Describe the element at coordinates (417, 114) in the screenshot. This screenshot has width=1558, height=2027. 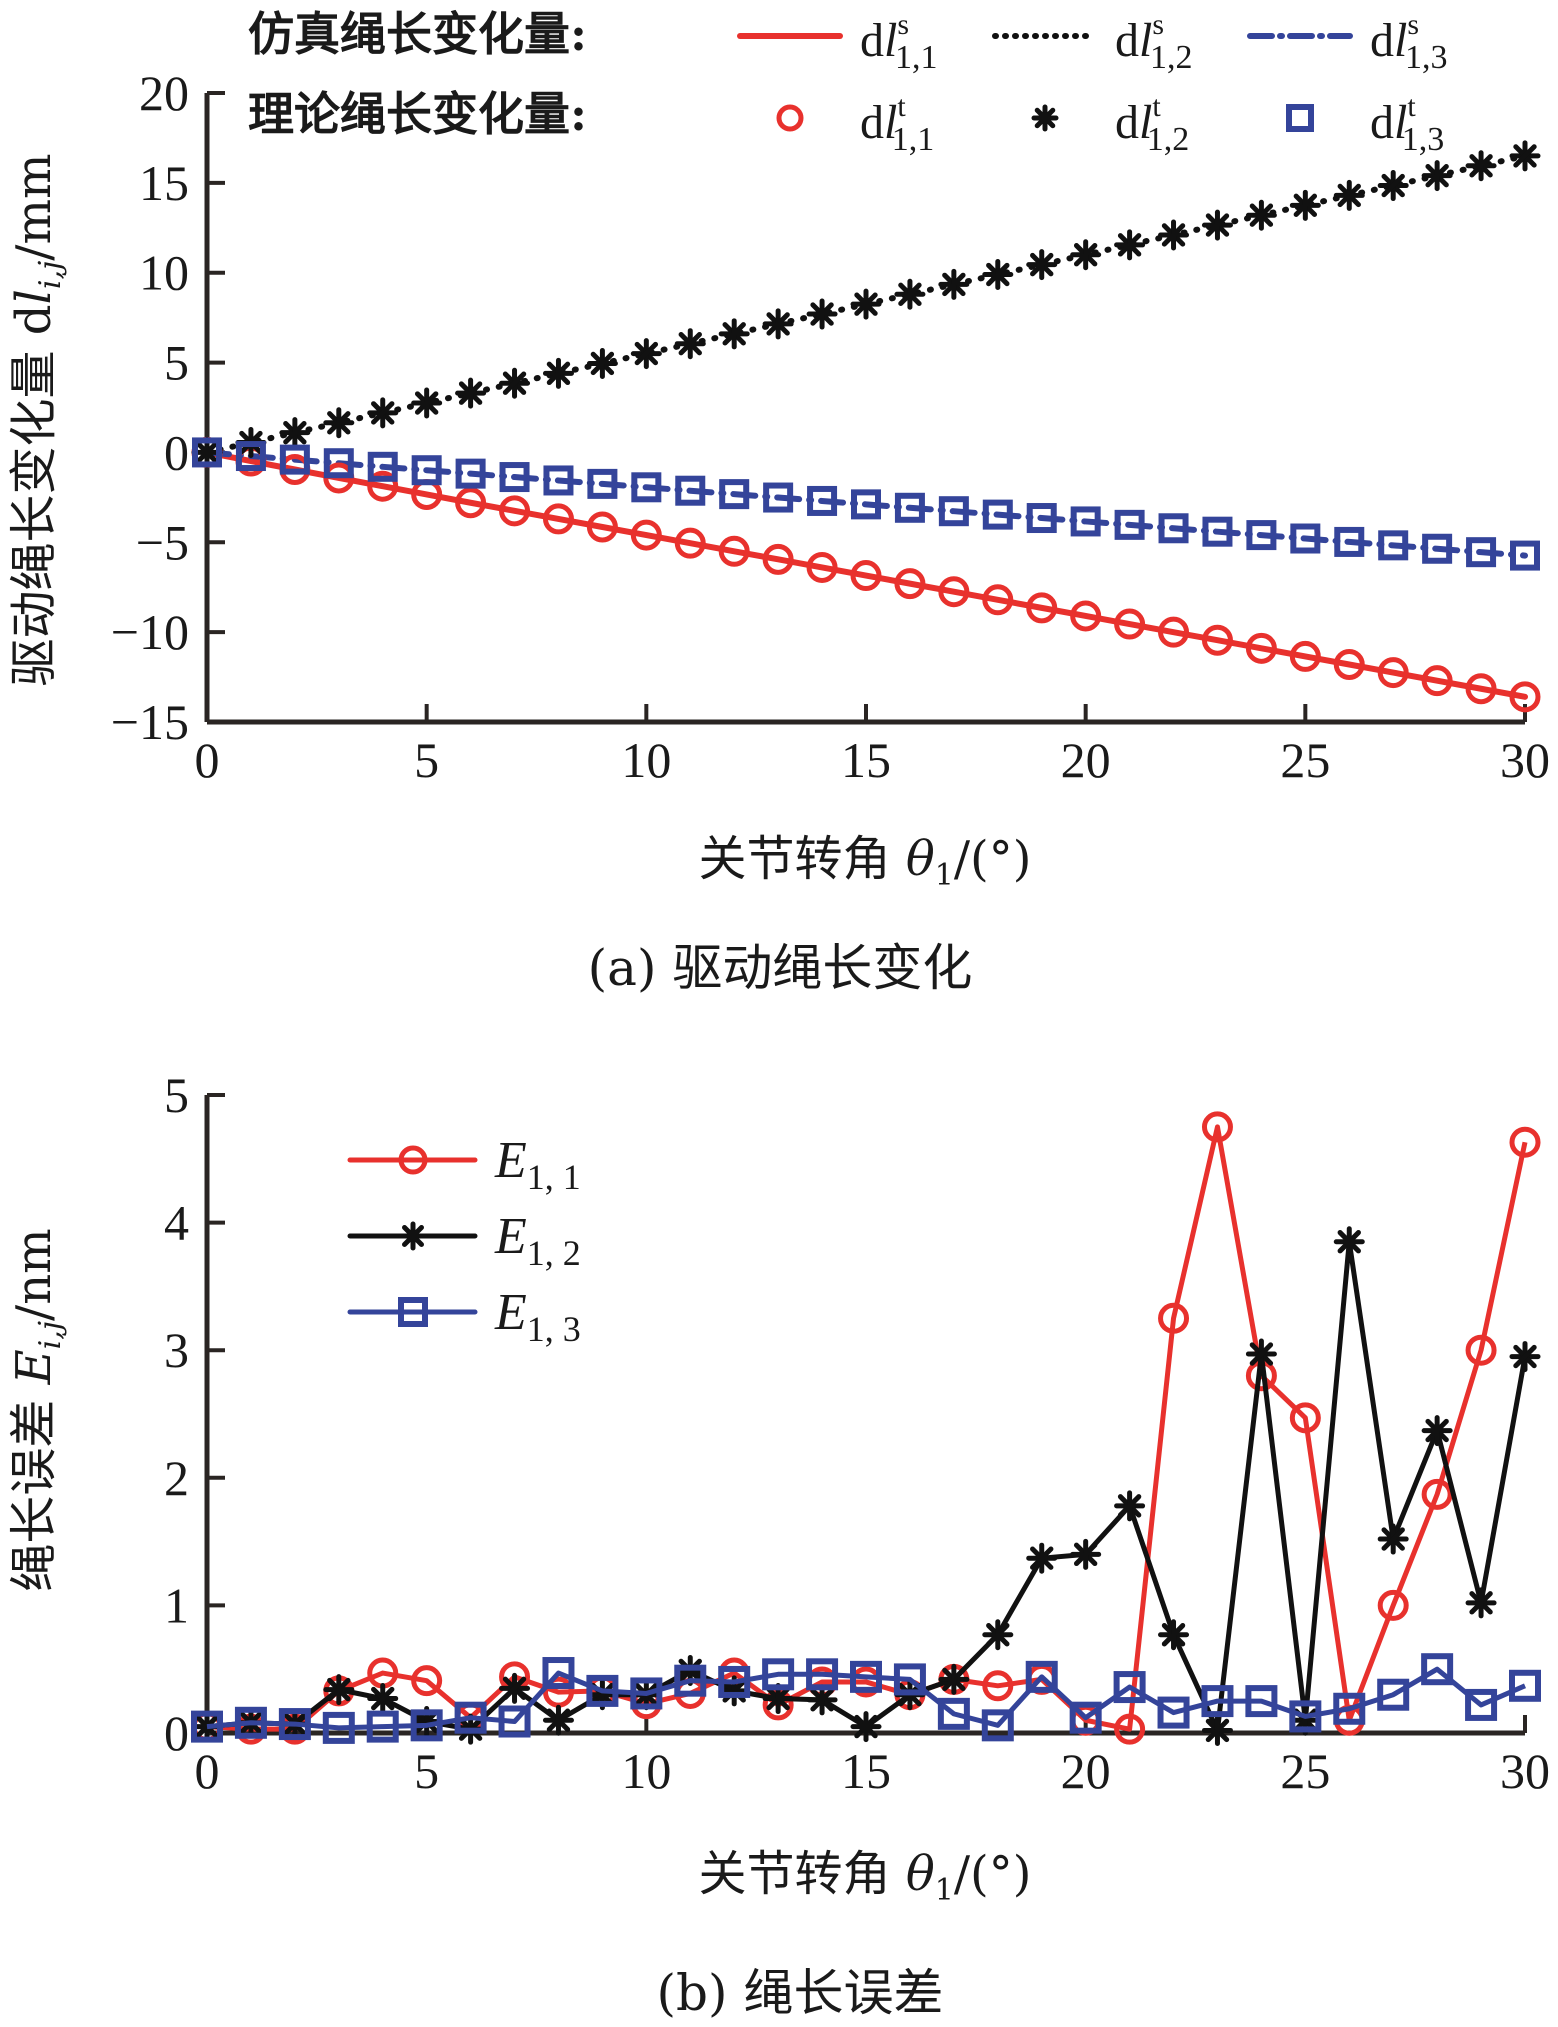
I see `legend-row-theoretical-label: 理论绳长变化量:` at that location.